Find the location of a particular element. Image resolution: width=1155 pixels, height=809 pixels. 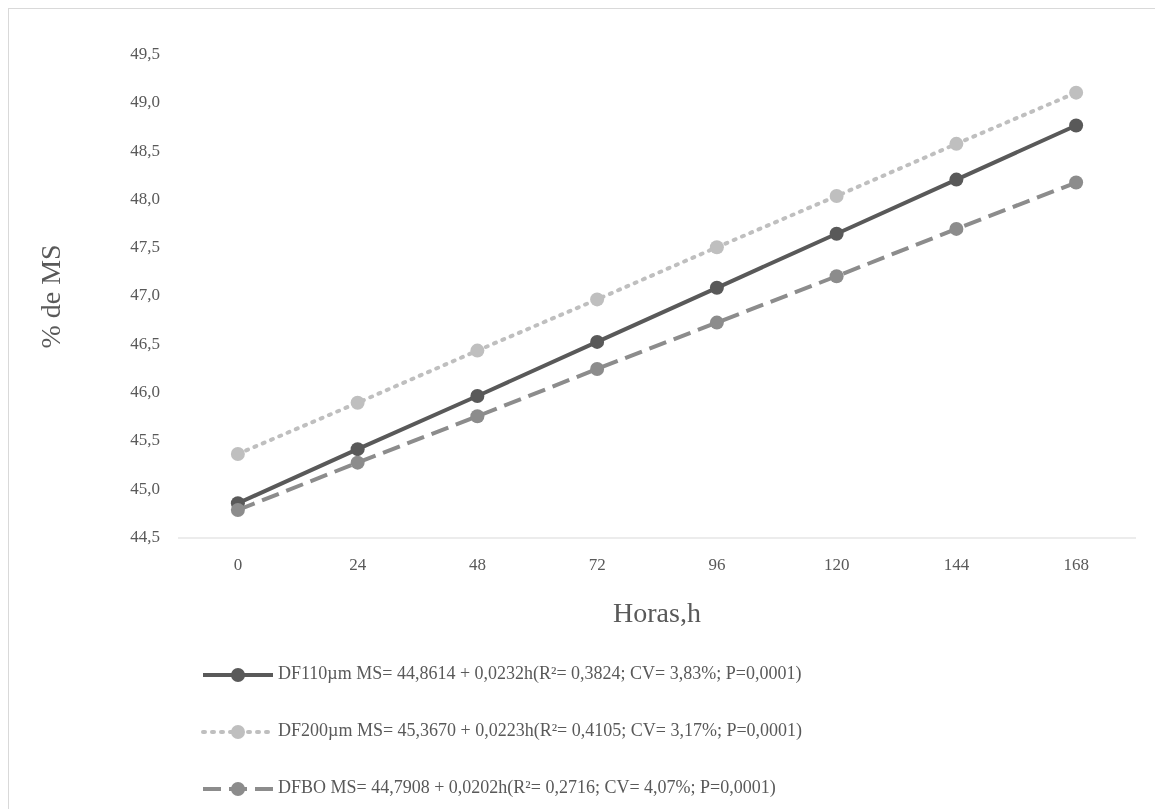

y-tick-label: 46,0 is located at coordinates (145, 392).